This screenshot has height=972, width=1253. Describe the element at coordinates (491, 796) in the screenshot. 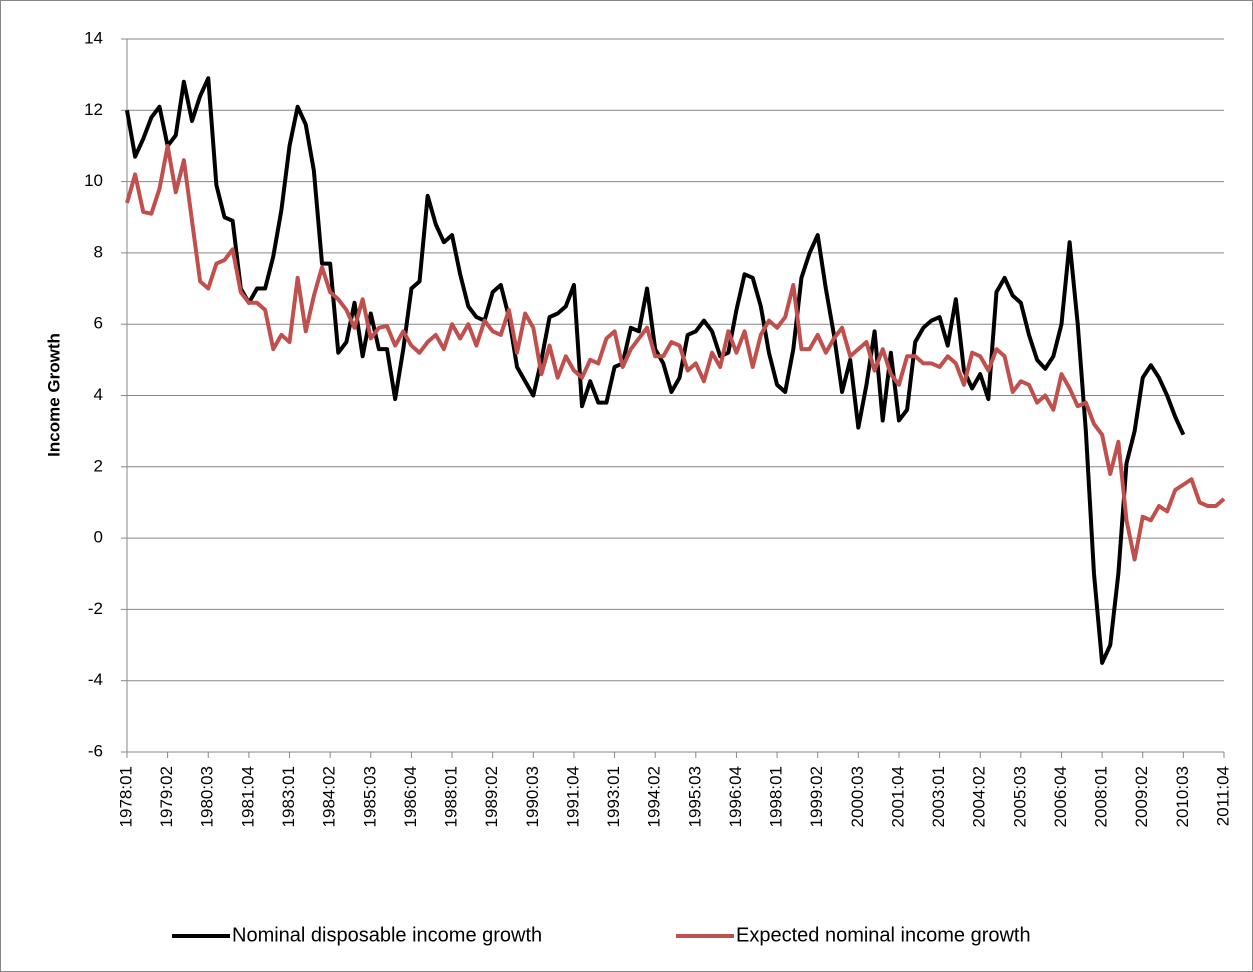

I see `x-tick-label: 1989:02` at that location.